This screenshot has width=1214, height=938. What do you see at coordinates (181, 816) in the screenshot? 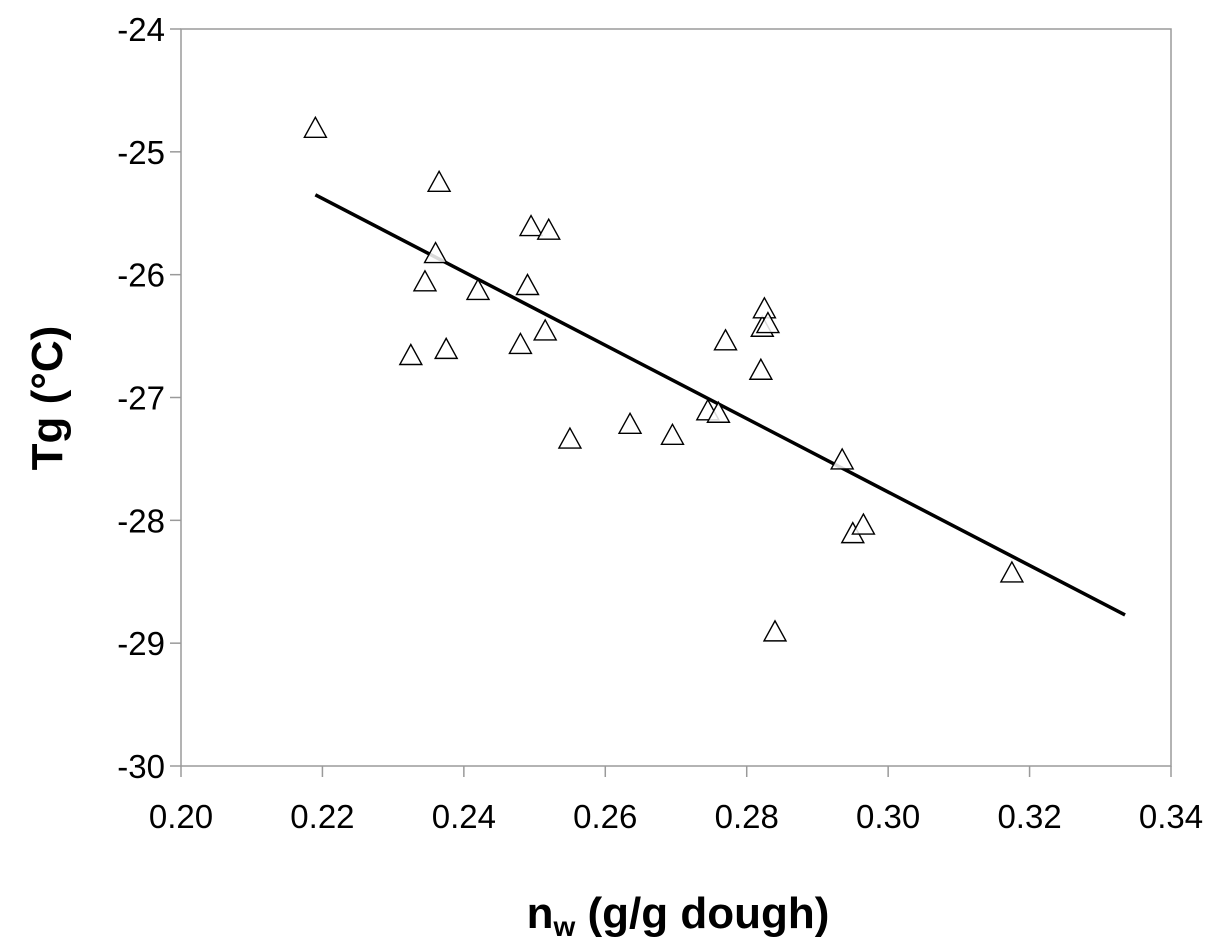
I see `x-tick-label: 0.20` at bounding box center [181, 816].